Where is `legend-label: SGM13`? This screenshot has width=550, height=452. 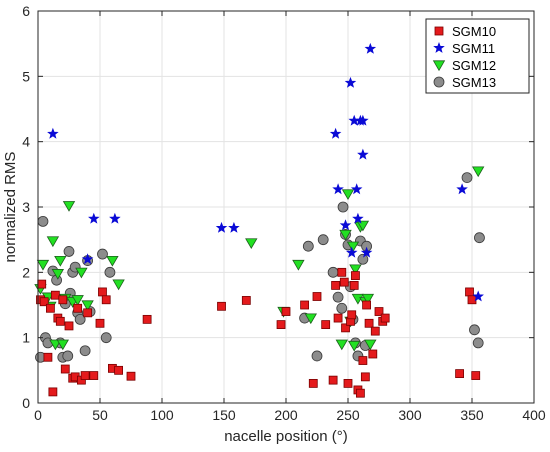 legend-label: SGM13 is located at coordinates (474, 82).